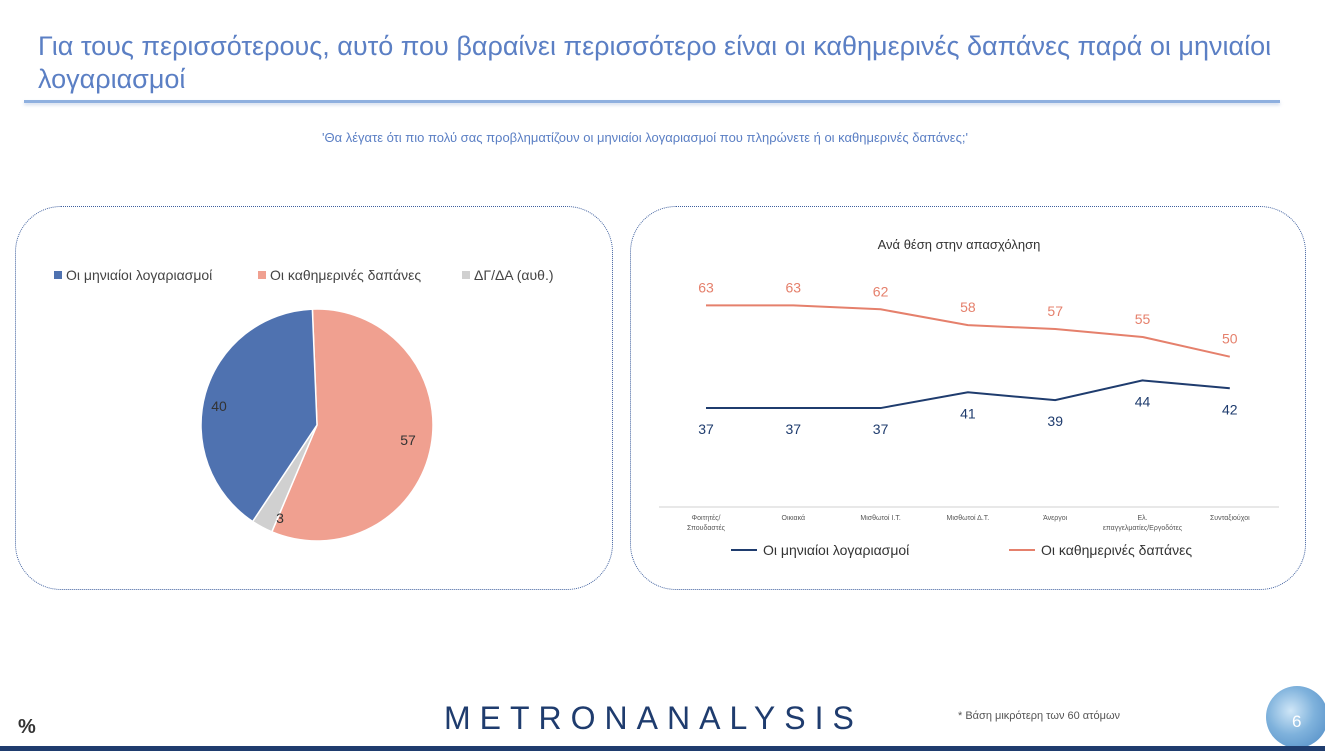 This screenshot has height=751, width=1325. I want to click on bottom-divider, so click(662, 748).